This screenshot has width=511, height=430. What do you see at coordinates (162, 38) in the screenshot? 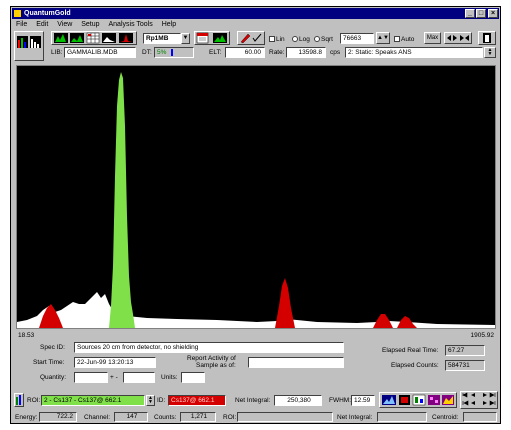
I see `detector-select: Rp1MB` at bounding box center [162, 38].